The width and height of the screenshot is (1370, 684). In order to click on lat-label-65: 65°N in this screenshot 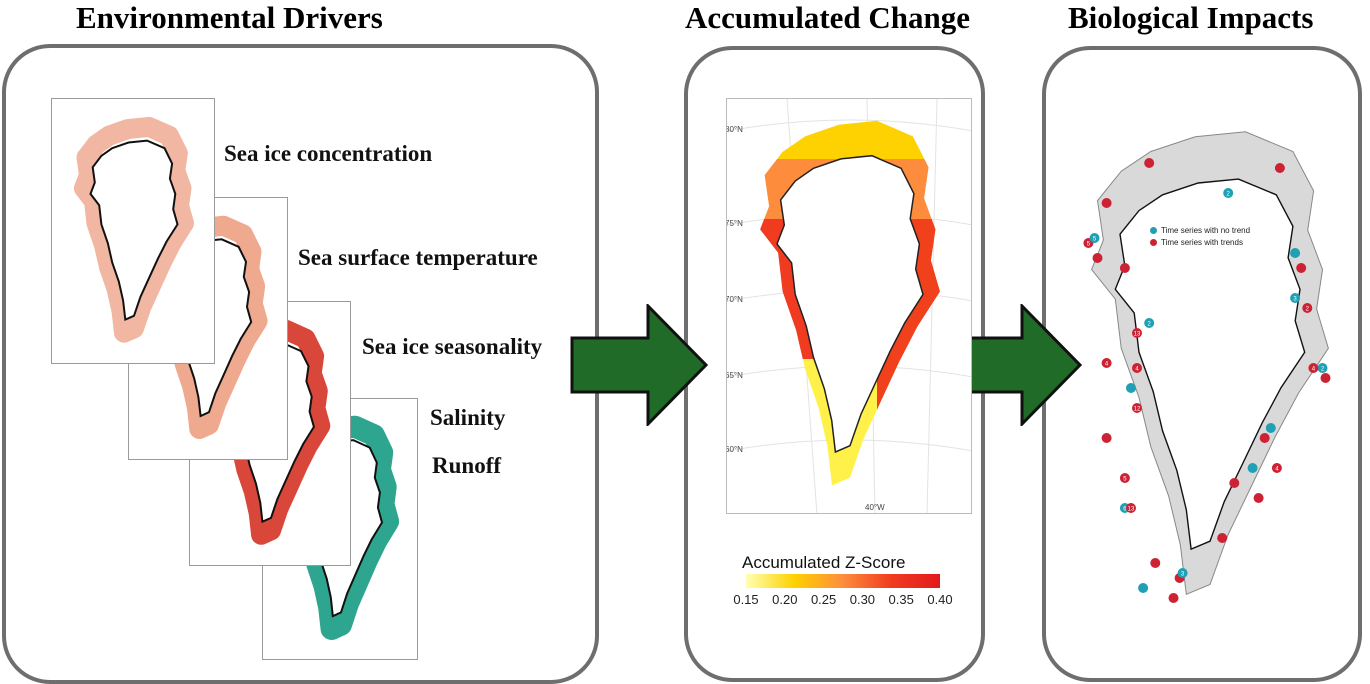, I will do `click(734, 375)`.